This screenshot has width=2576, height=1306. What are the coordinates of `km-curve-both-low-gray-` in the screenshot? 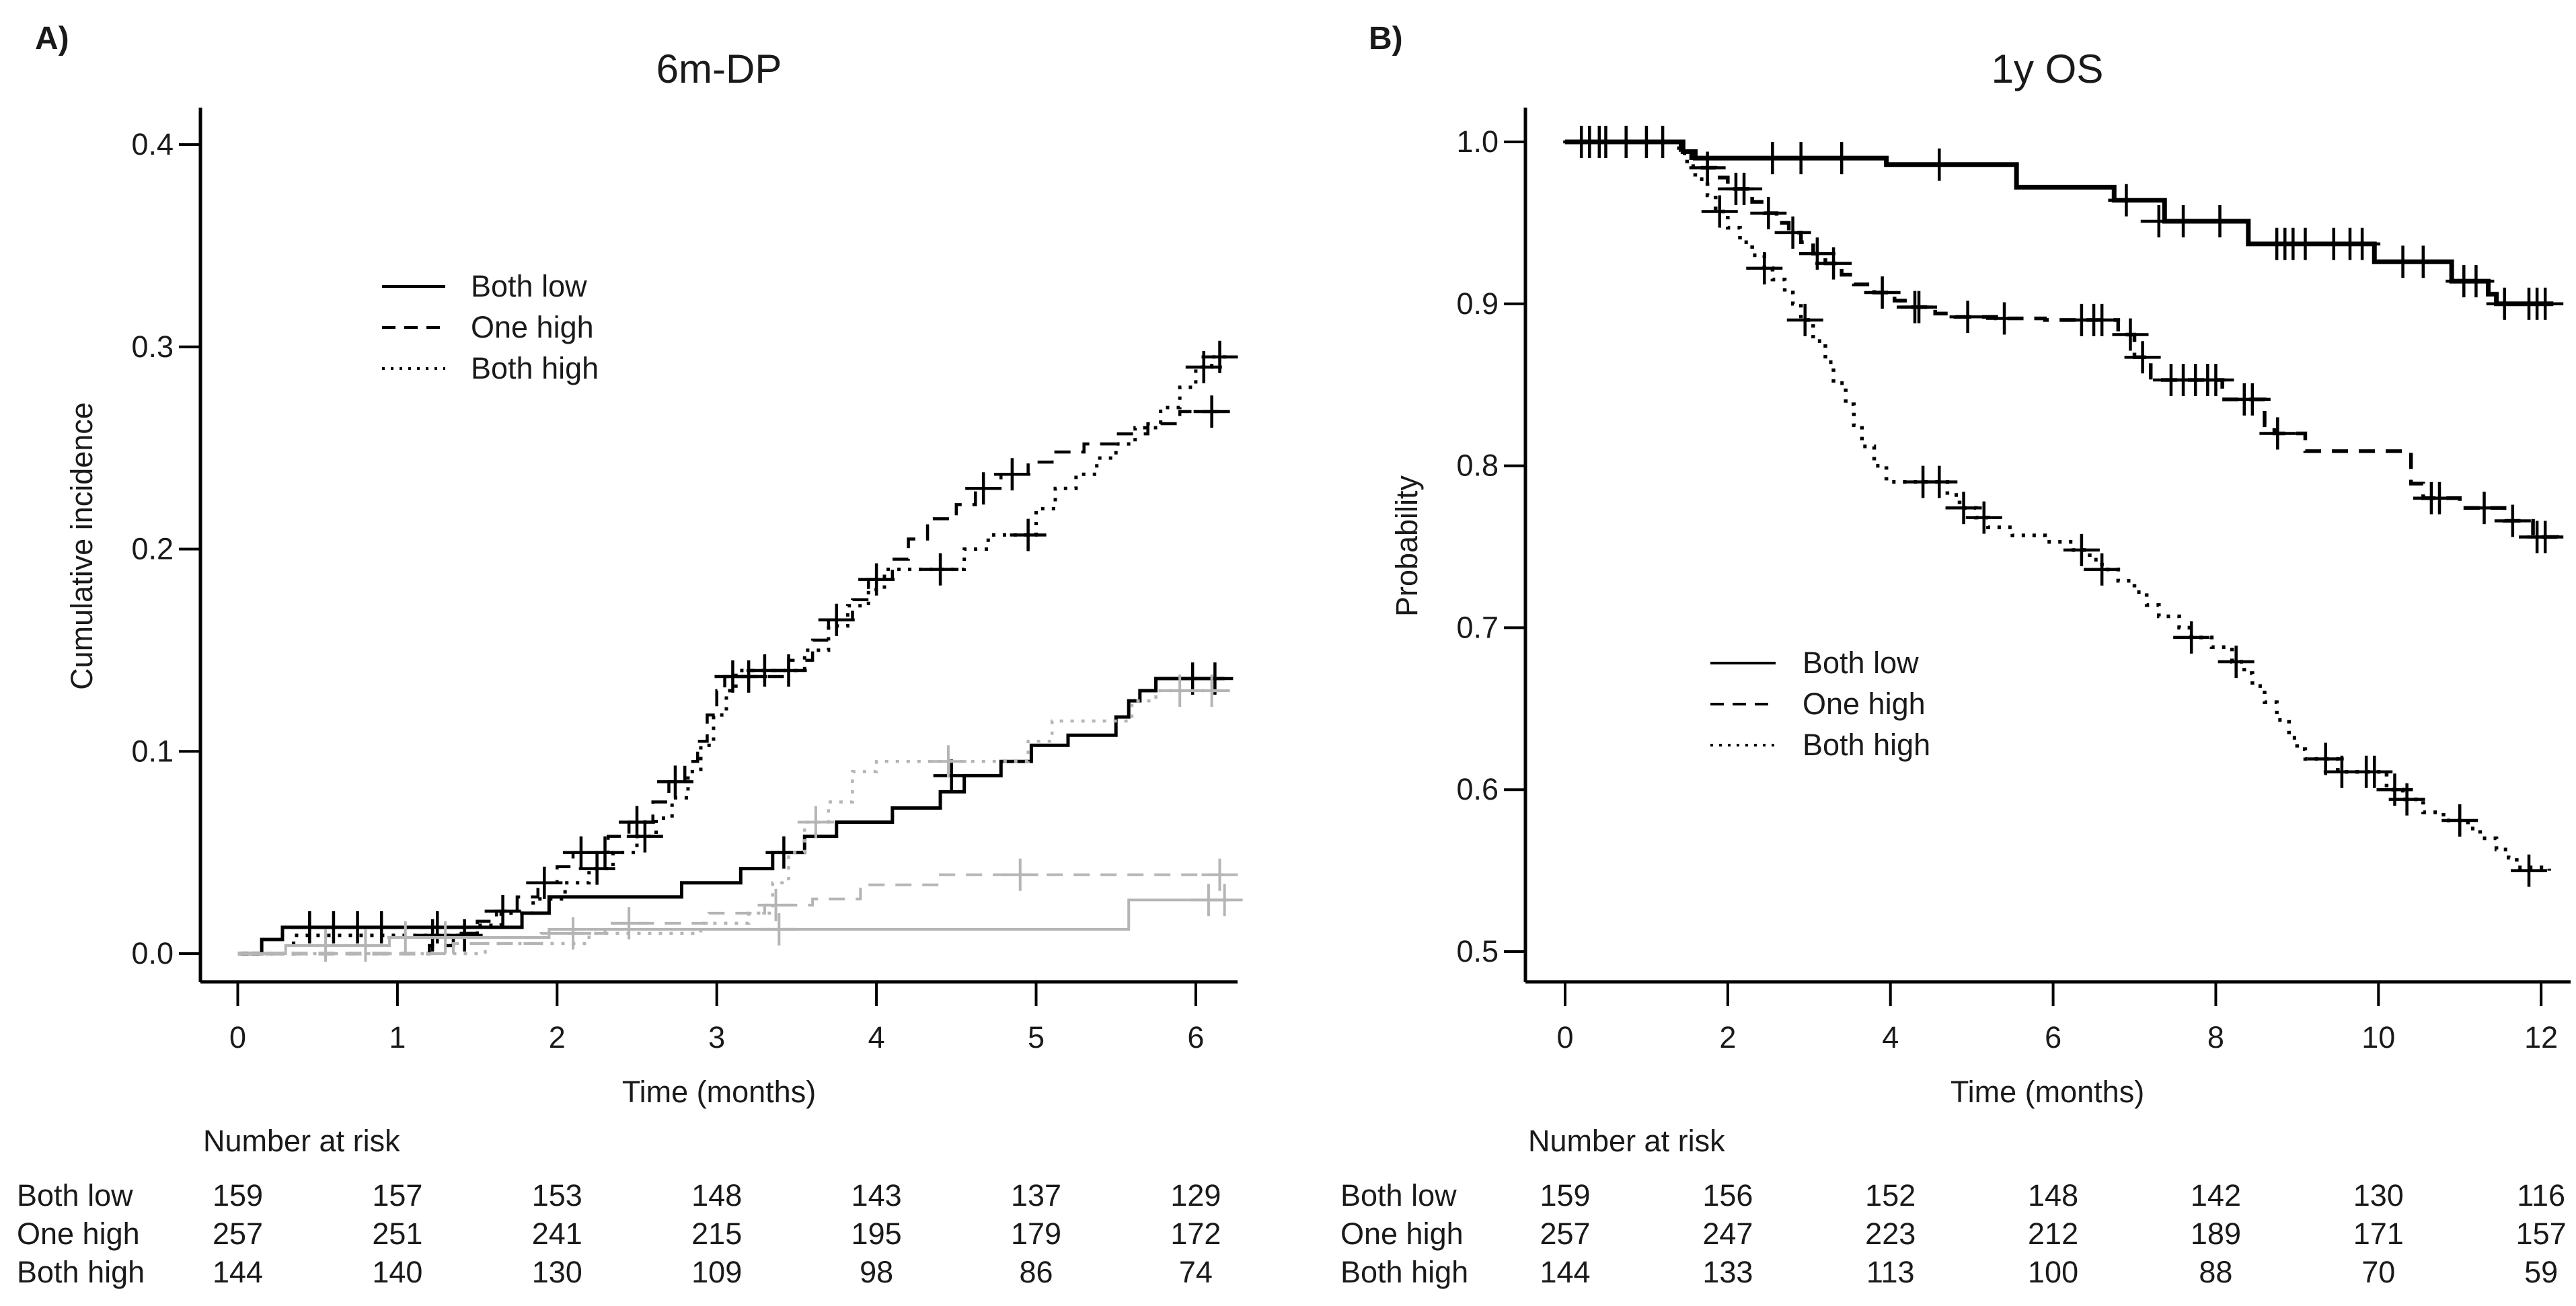 It's located at (732, 926).